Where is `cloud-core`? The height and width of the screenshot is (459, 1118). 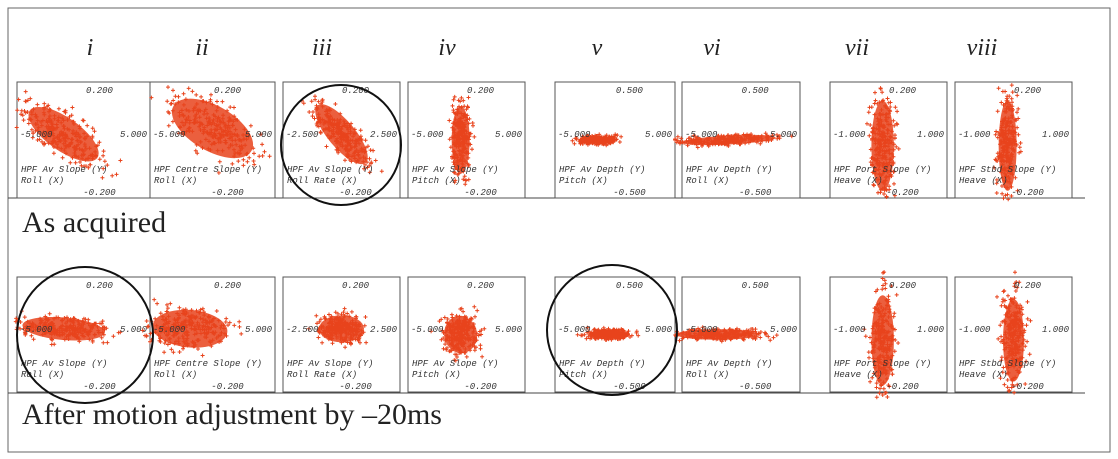 cloud-core is located at coordinates (212, 128).